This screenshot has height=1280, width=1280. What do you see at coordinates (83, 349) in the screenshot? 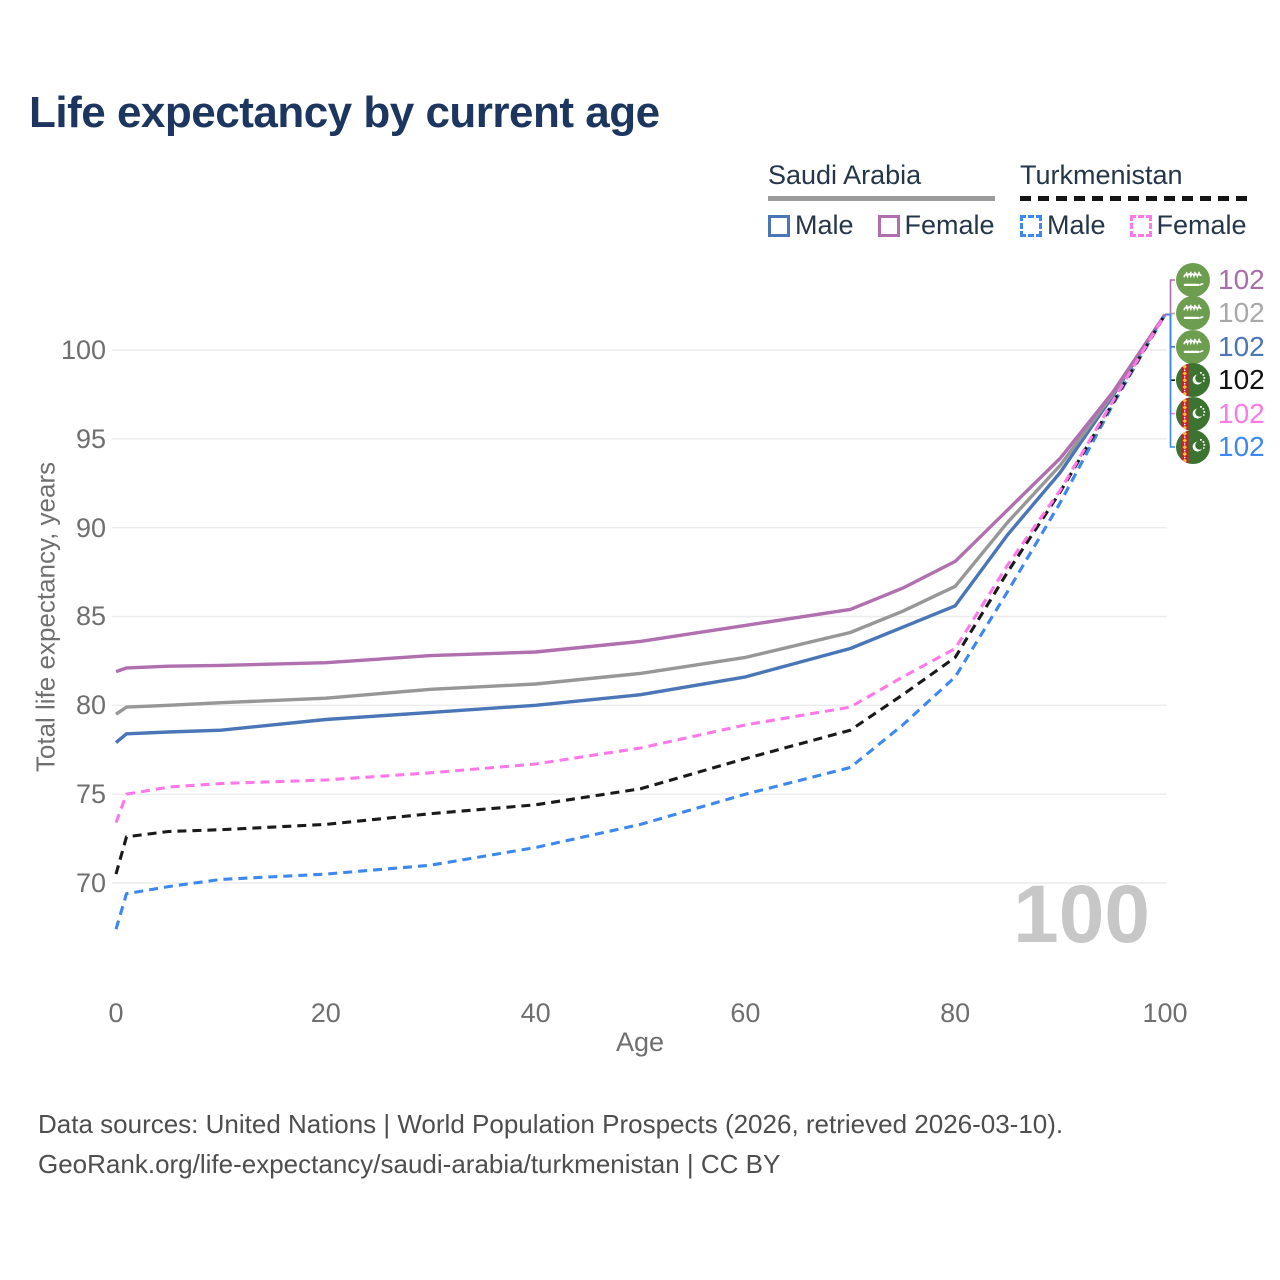
I see `y-tick-label-100: 100` at bounding box center [83, 349].